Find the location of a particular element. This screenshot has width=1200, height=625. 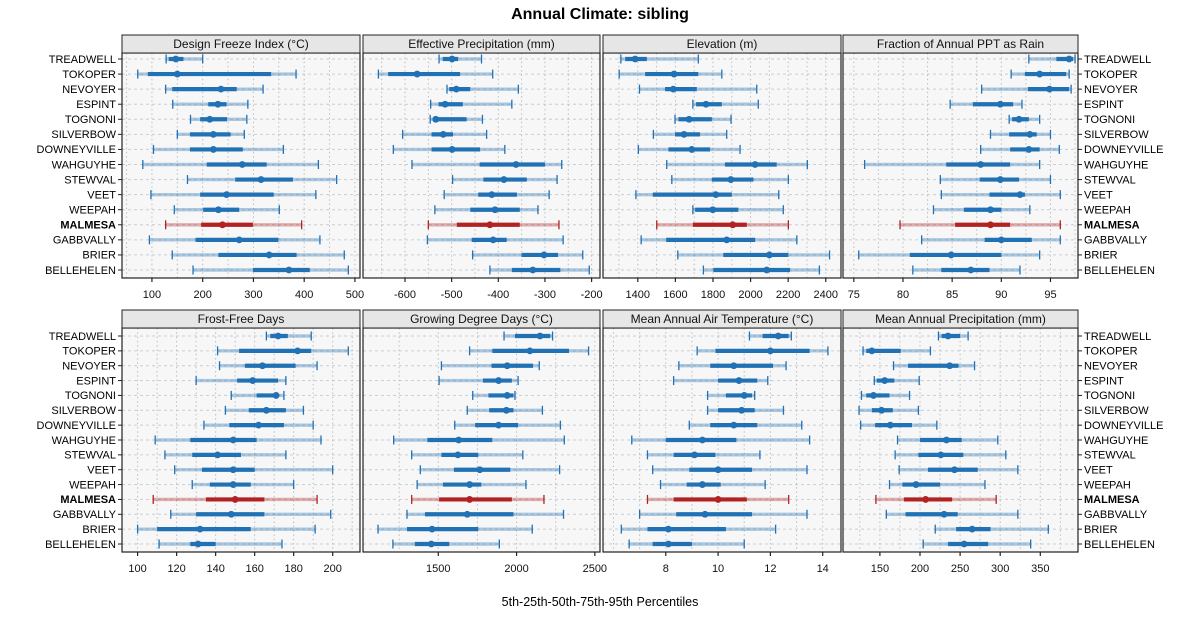

site-label-right: TOKOPER is located at coordinates (1111, 75).